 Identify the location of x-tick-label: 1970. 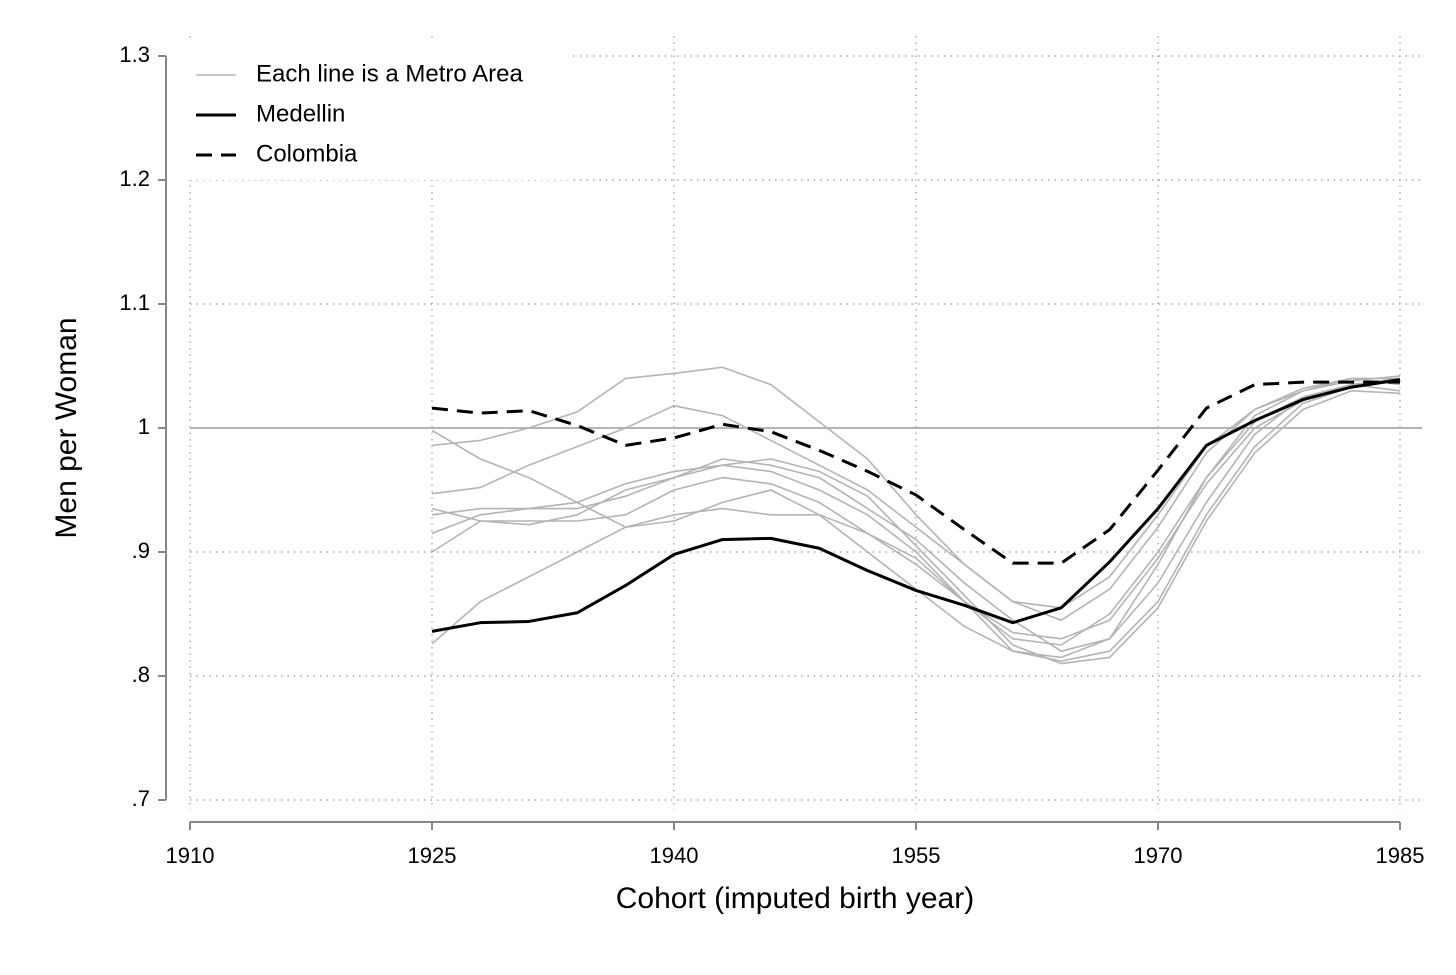
(1158, 855).